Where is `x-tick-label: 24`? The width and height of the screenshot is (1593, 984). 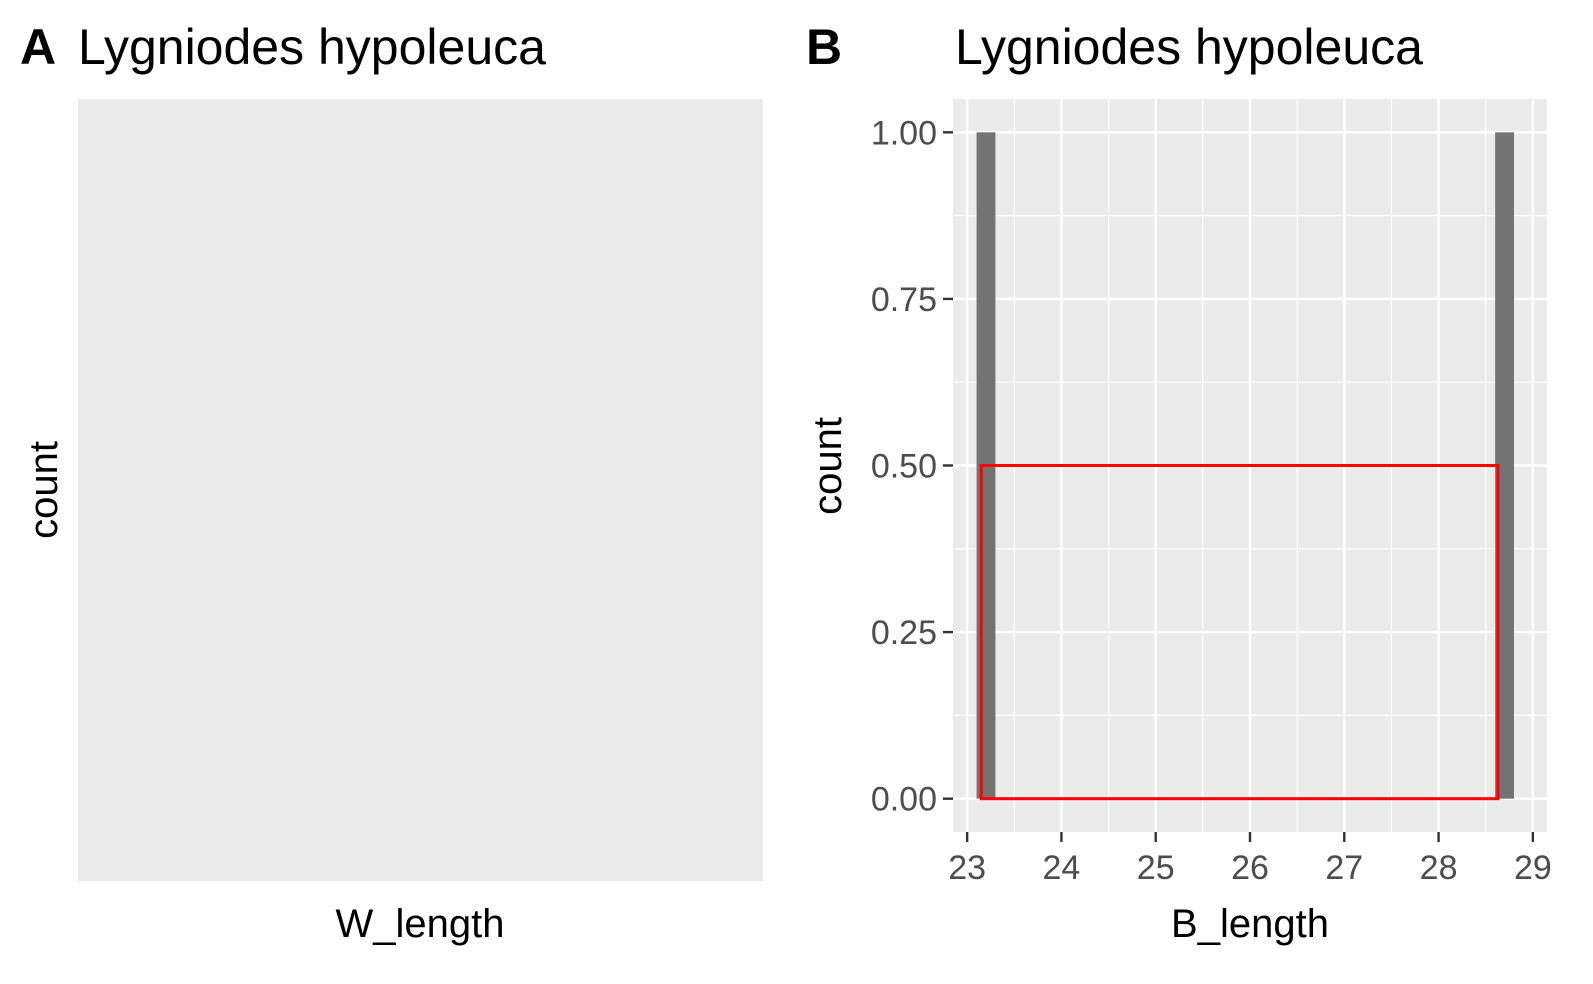
x-tick-label: 24 is located at coordinates (1062, 868).